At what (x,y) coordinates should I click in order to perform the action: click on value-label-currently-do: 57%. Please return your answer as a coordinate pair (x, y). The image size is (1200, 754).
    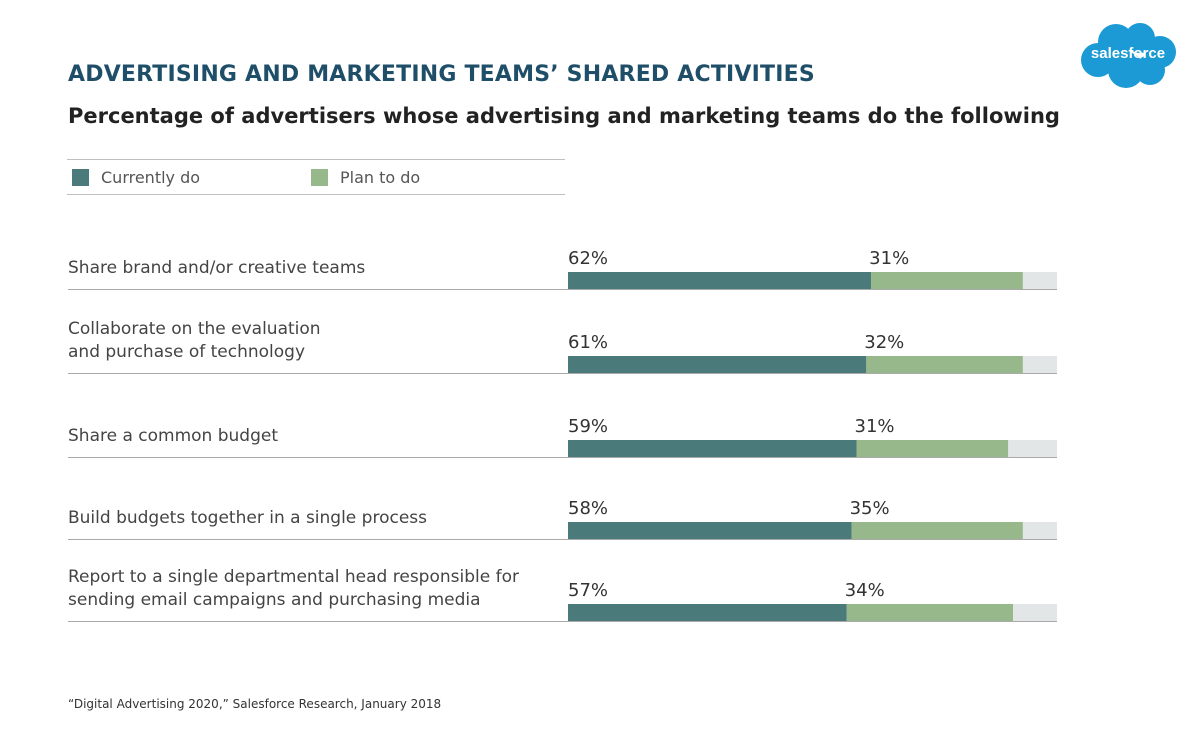
    Looking at the image, I should click on (588, 590).